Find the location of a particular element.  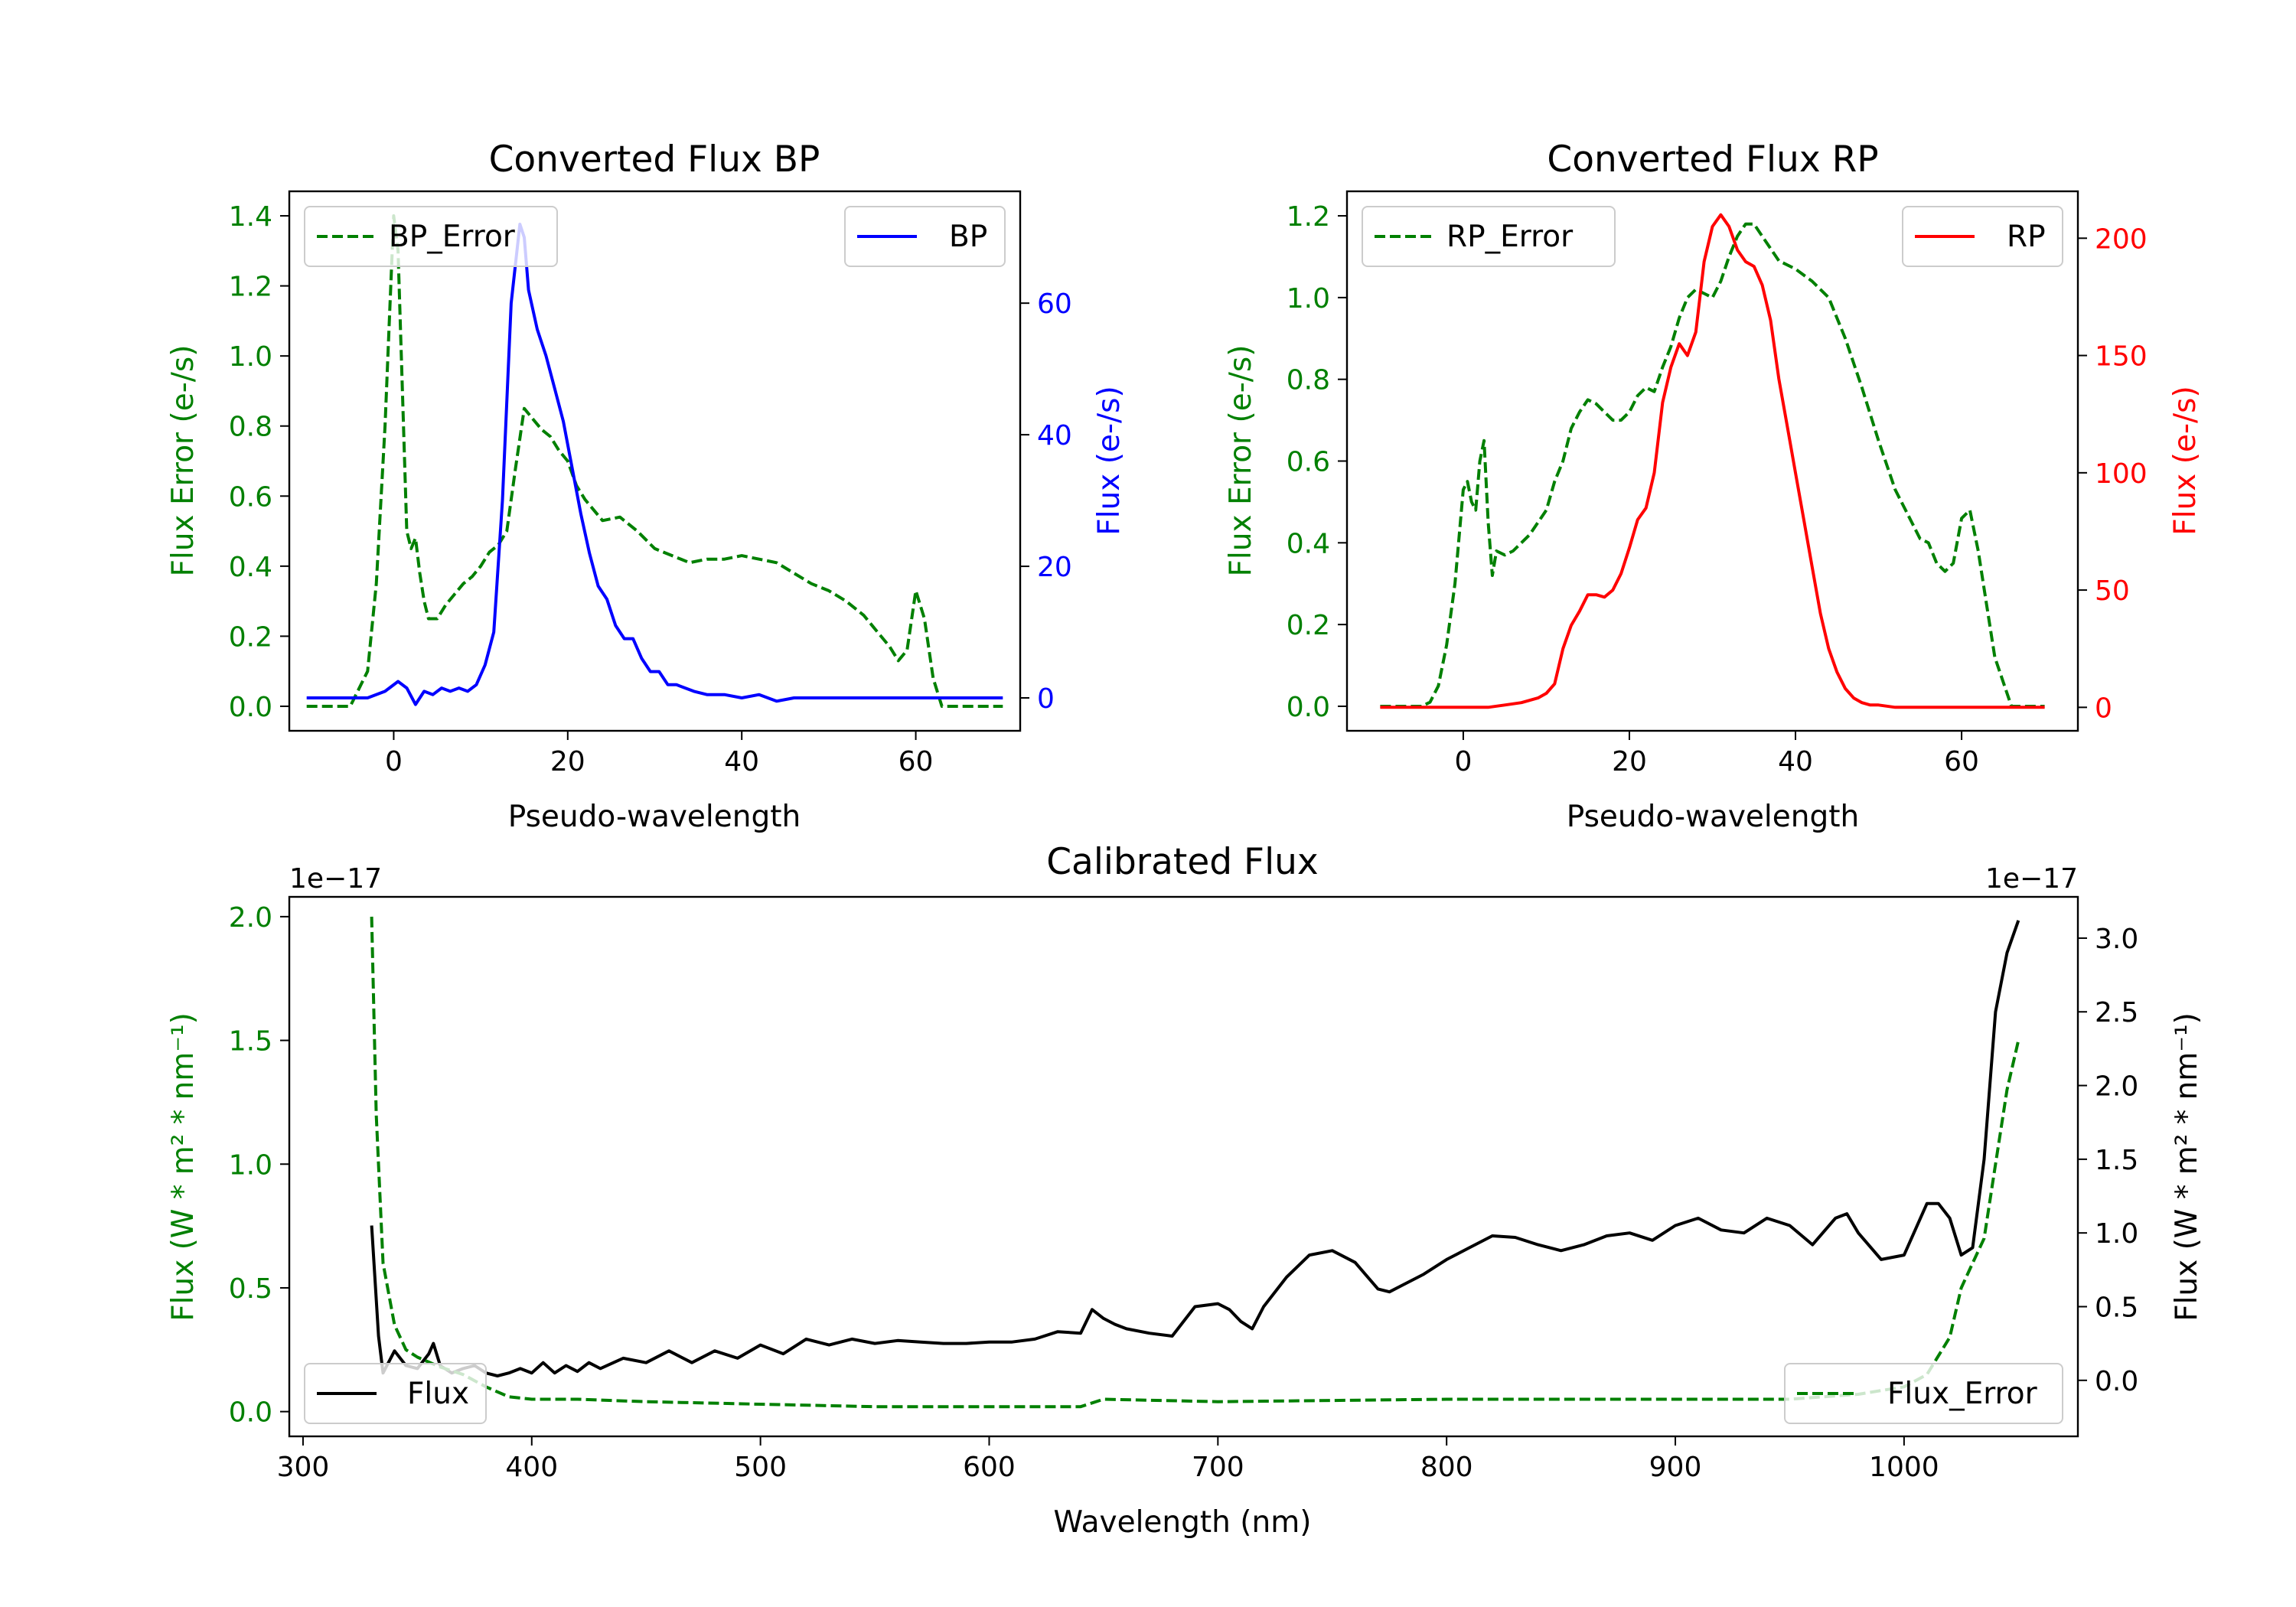

rp-axes-frame is located at coordinates (1712, 461).